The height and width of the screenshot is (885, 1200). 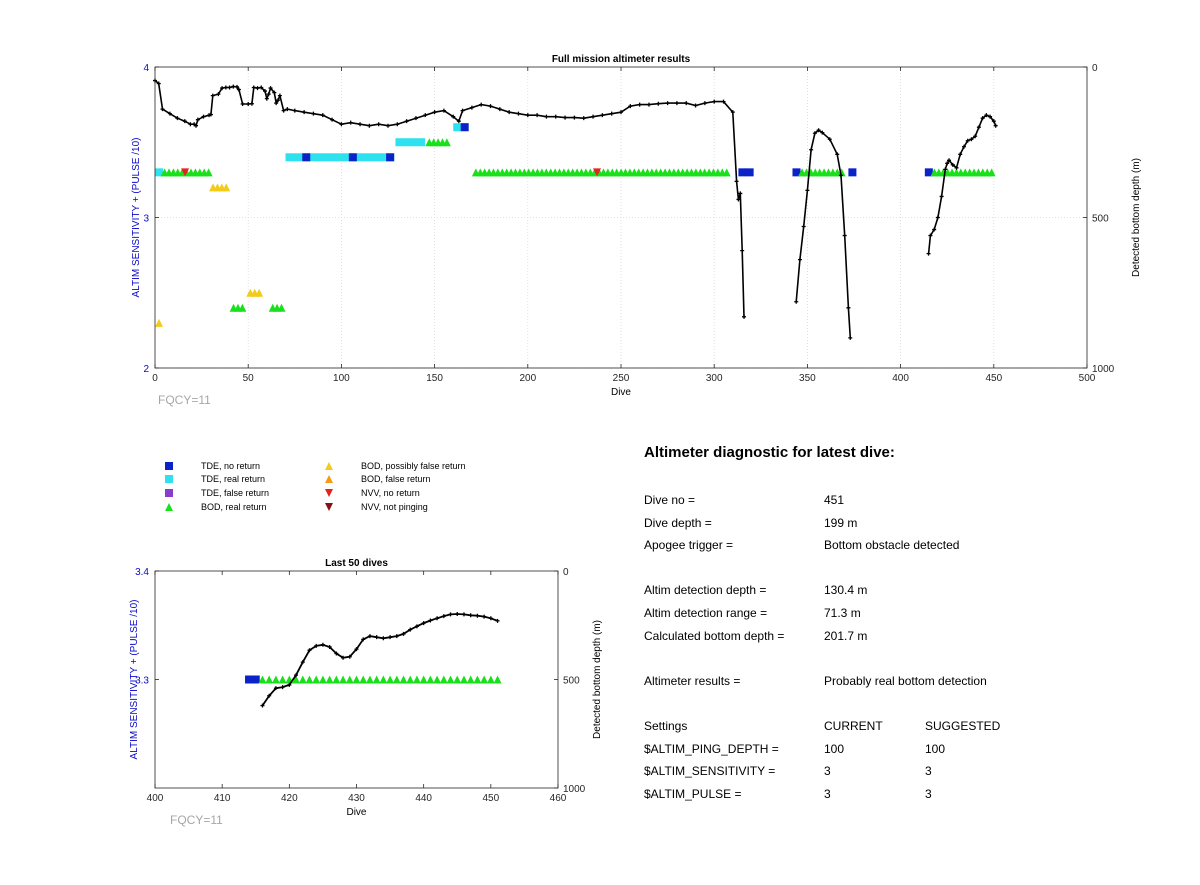 What do you see at coordinates (841, 522) in the screenshot?
I see `dive-depth-value: 199 m` at bounding box center [841, 522].